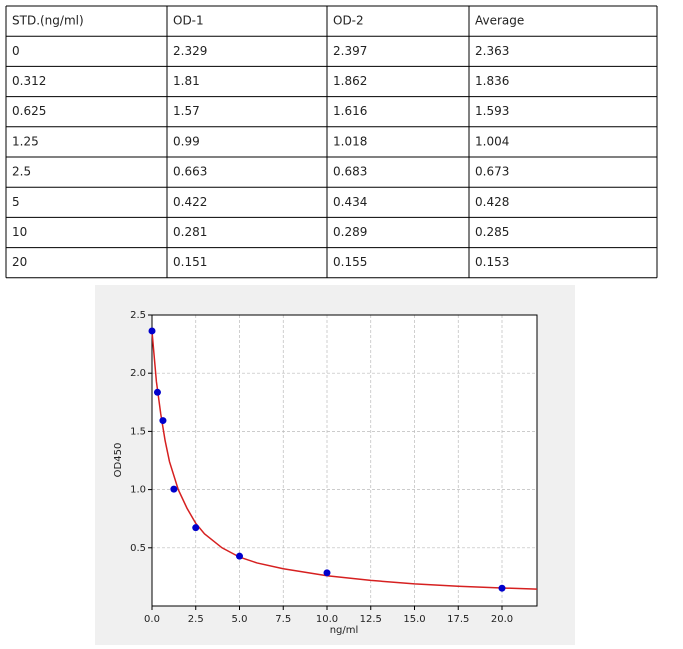  Describe the element at coordinates (138, 315) in the screenshot. I see `y-tick-label: 2.5` at that location.